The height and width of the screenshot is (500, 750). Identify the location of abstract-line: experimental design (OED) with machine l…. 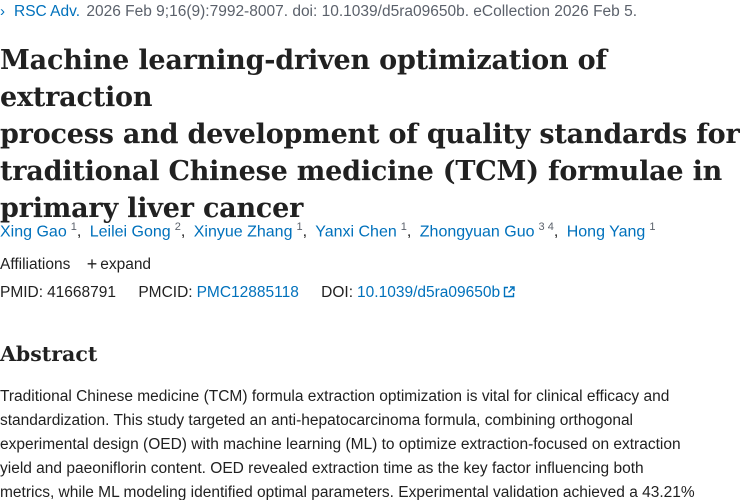
(340, 444).